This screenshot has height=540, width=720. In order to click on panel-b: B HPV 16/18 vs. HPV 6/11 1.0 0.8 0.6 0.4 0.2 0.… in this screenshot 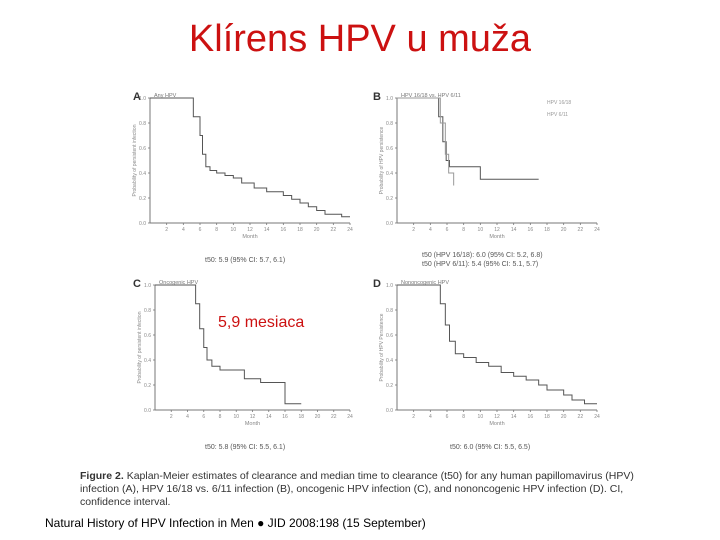, I will do `click(486, 179)`.